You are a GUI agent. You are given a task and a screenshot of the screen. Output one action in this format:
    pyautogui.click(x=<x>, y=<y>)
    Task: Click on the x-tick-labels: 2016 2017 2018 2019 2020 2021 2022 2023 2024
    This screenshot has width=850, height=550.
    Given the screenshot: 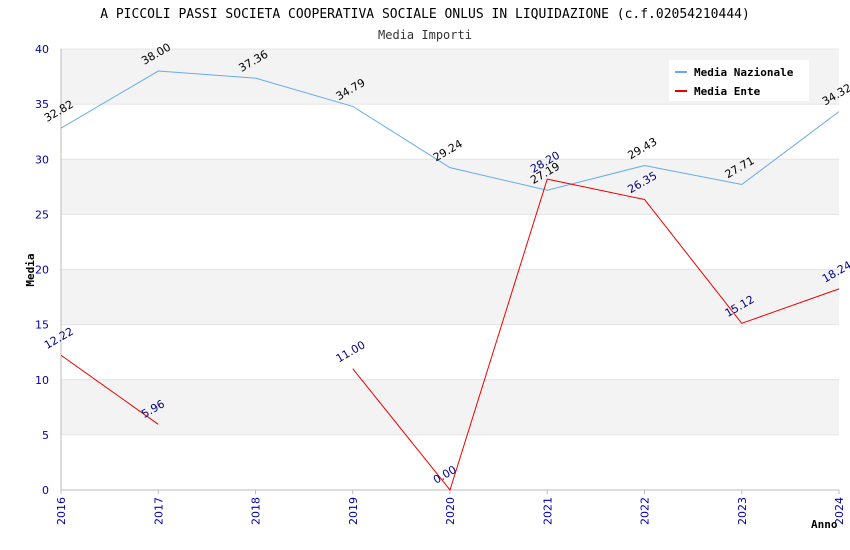 What is the action you would take?
    pyautogui.click(x=450, y=511)
    